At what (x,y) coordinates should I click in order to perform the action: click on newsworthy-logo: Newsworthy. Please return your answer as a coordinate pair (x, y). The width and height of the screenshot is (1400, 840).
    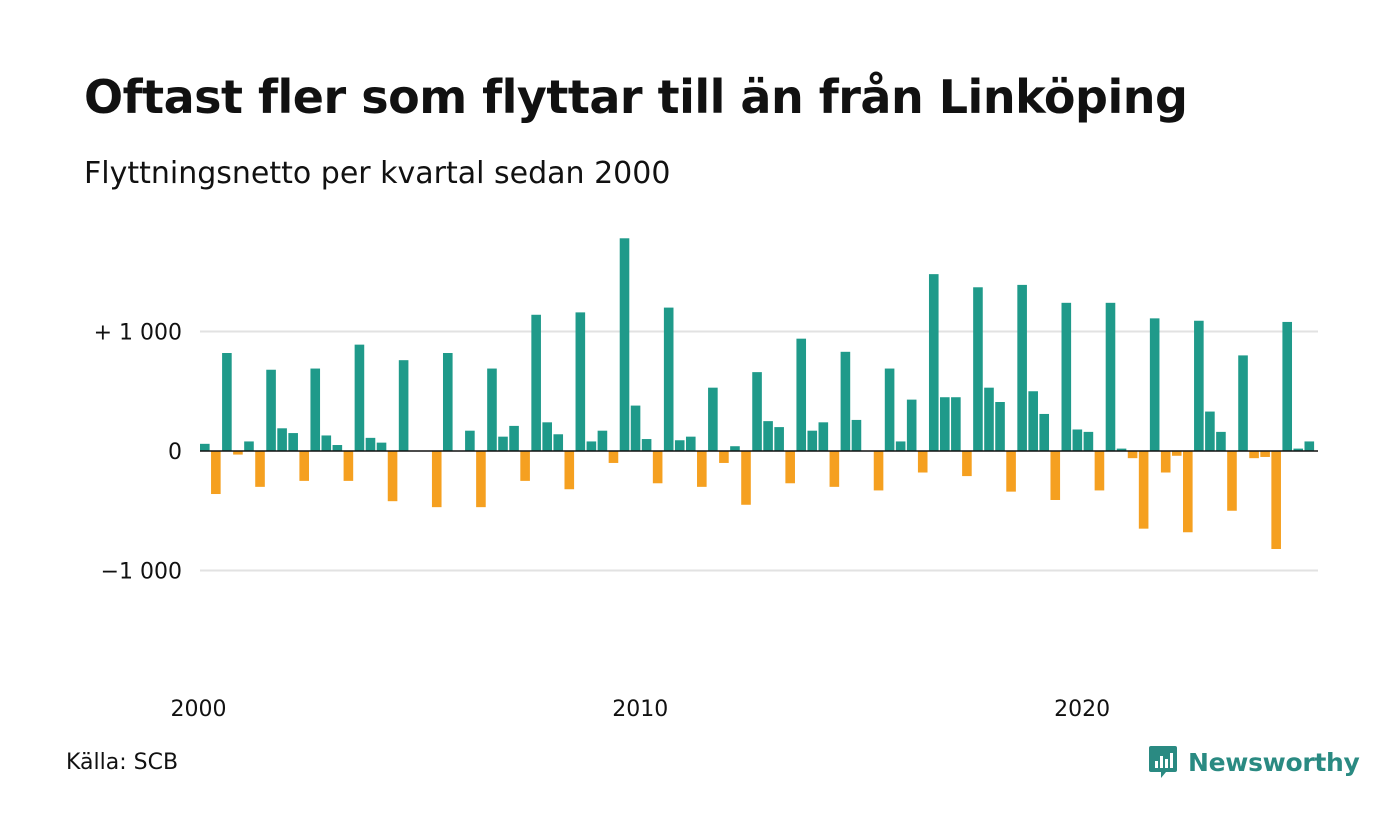
    Looking at the image, I should click on (1254, 762).